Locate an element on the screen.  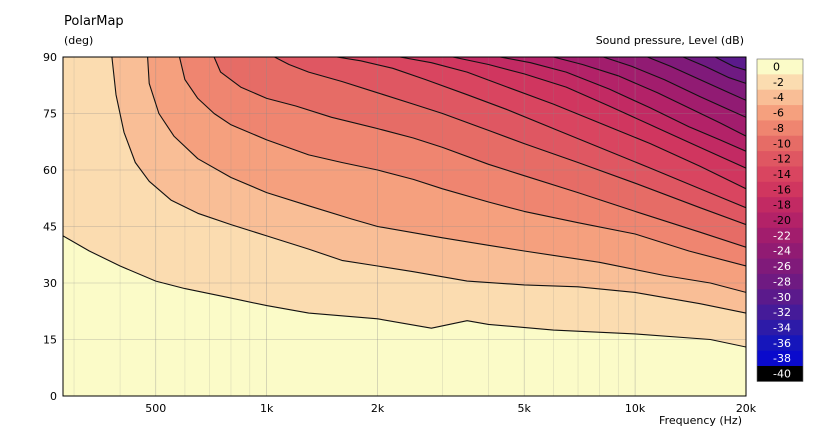
colorbar-label: -38 is located at coordinates (782, 358).